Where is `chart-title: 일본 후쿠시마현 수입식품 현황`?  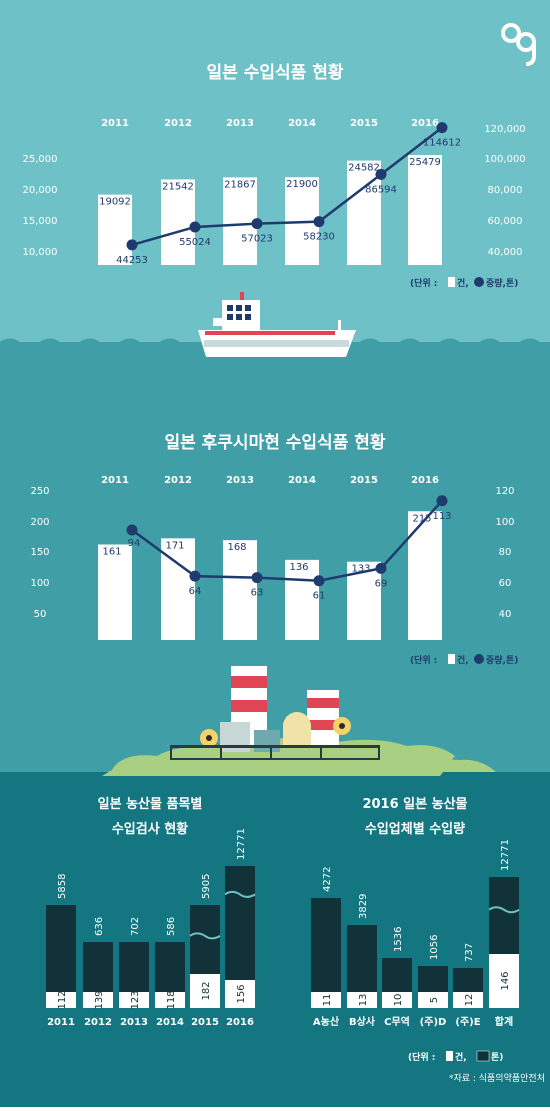
chart-title: 일본 후쿠시마현 수입식품 현황 is located at coordinates (274, 442).